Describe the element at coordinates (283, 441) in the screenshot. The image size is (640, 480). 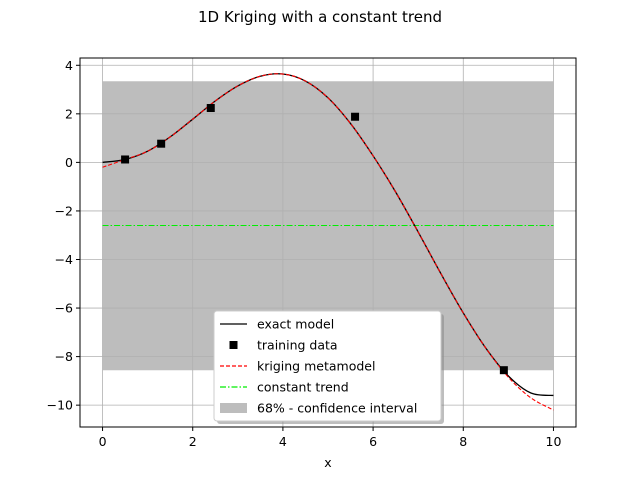
I see `x-tick-label: 4` at that location.